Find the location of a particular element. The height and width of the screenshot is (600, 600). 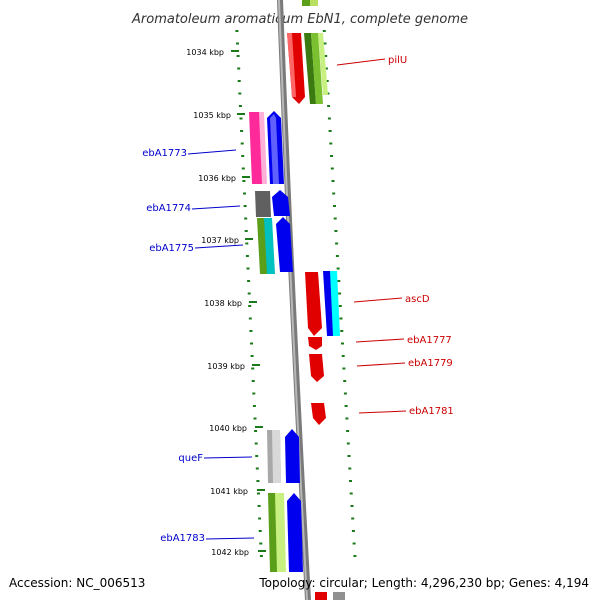

scale-tick: 1034 kbp is located at coordinates (212, 52).